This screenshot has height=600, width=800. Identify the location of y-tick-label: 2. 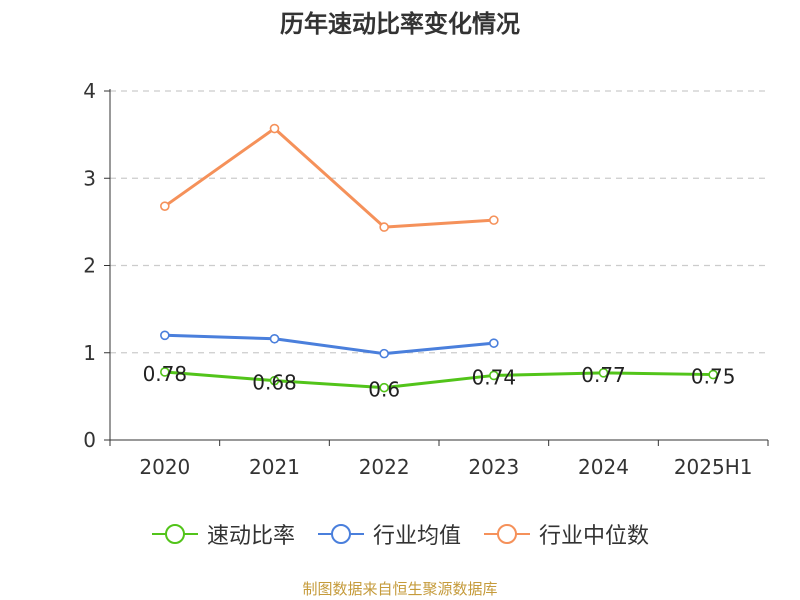
(89, 266).